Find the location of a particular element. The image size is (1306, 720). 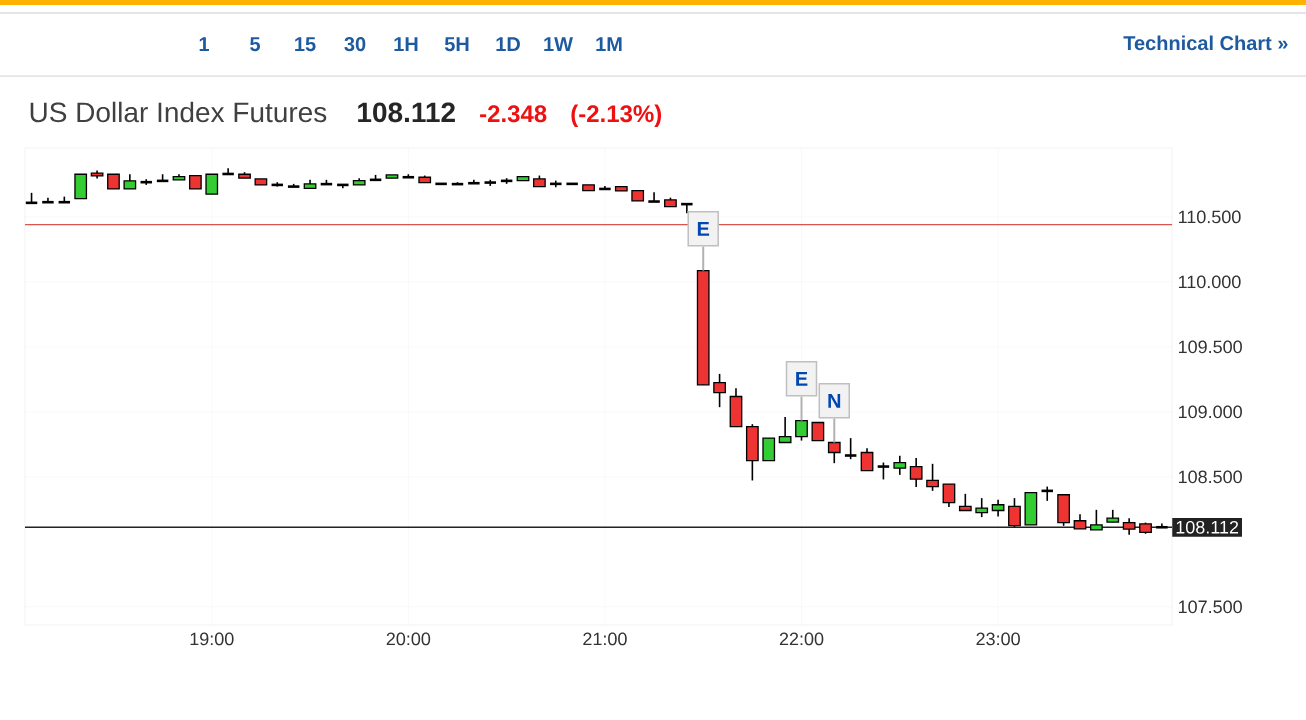

x-tick-label: 22:00 is located at coordinates (801, 639).